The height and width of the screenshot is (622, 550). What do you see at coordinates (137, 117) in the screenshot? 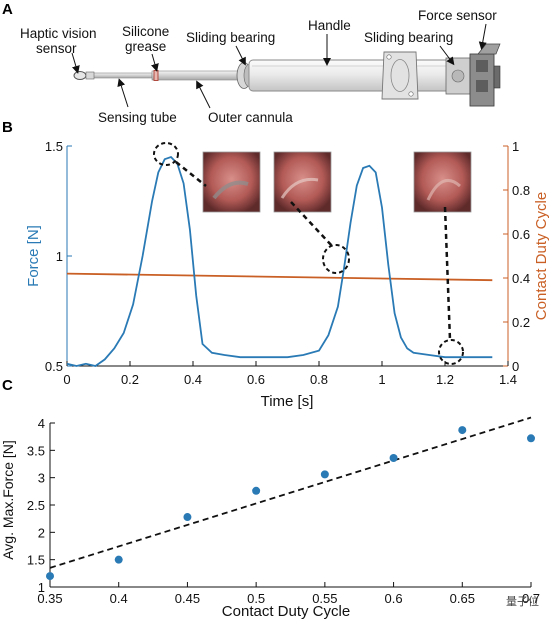
I see `callout-sensing-tube: Sensing tube` at bounding box center [137, 117].